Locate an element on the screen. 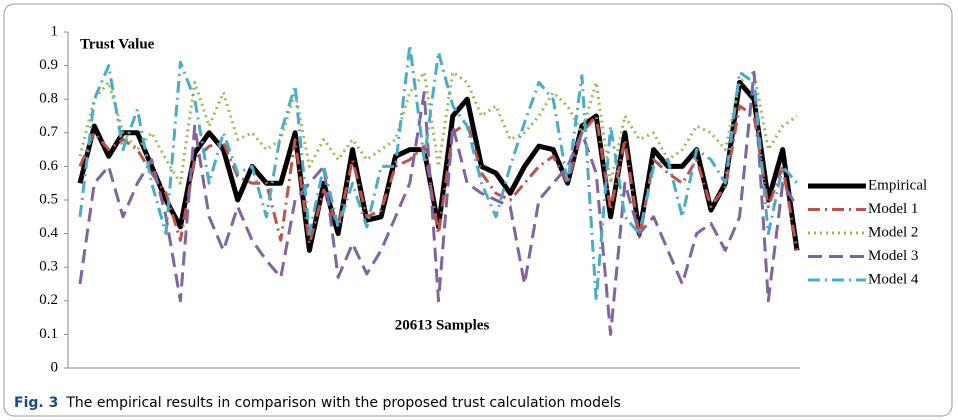  annotation: Trust Value is located at coordinates (117, 44).